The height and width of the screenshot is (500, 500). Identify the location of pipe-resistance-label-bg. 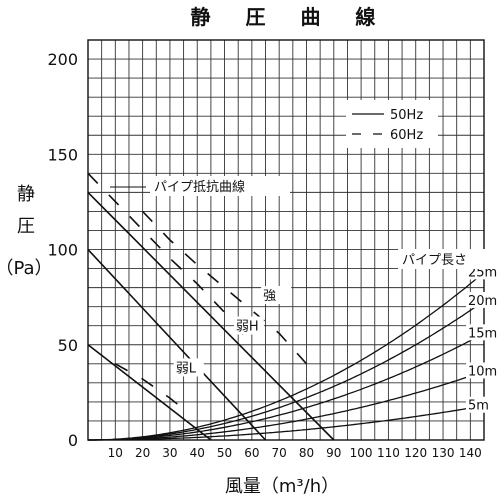
(220, 186).